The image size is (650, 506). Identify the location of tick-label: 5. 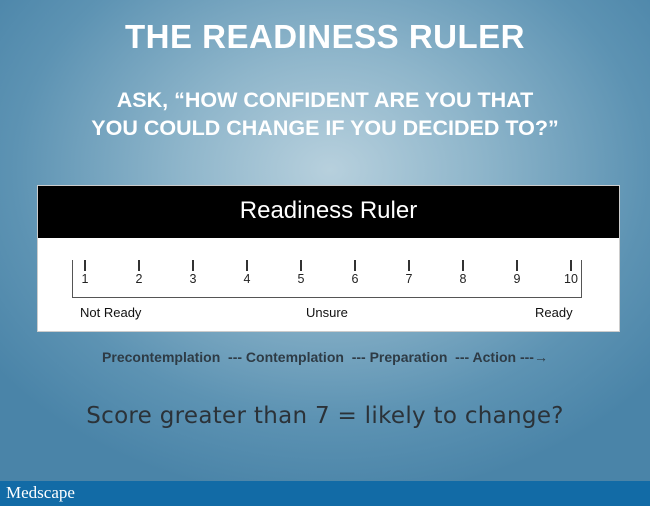
(301, 279).